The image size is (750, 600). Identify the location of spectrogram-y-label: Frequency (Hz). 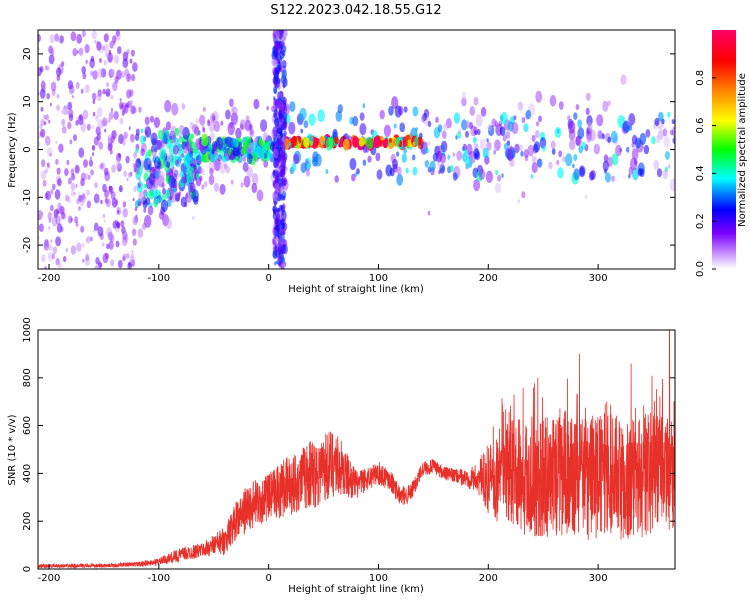
(12, 150).